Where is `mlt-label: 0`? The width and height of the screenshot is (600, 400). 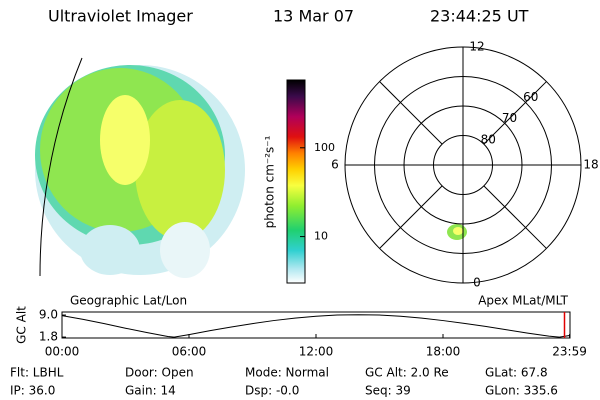 mlt-label: 0 is located at coordinates (477, 283).